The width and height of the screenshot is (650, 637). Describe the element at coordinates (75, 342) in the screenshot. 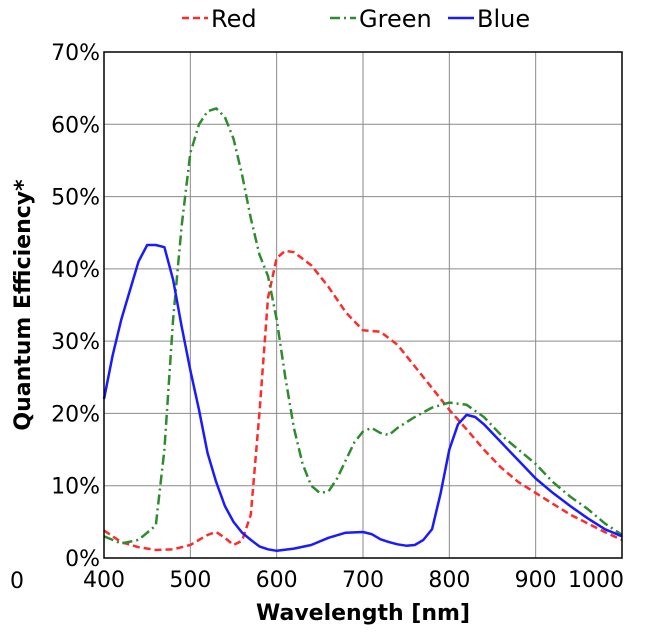

I see `y-tick-label: 30%` at that location.